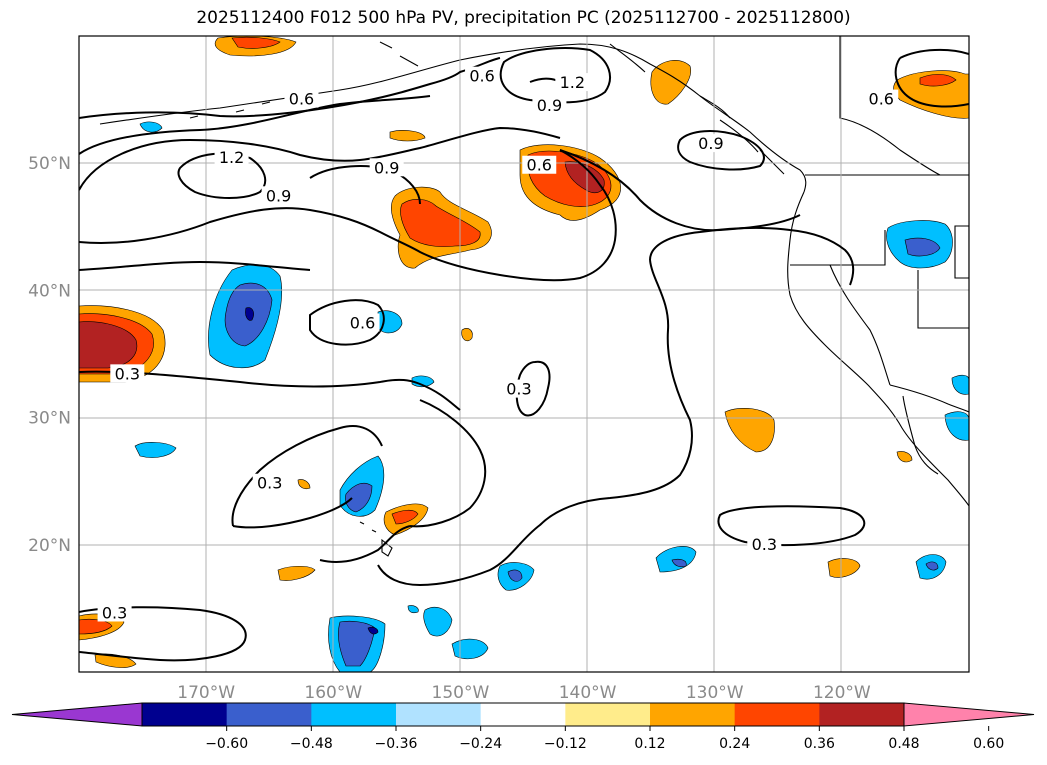  What do you see at coordinates (49, 164) in the screenshot?
I see `lat-tick-label: 50°N` at bounding box center [49, 164].